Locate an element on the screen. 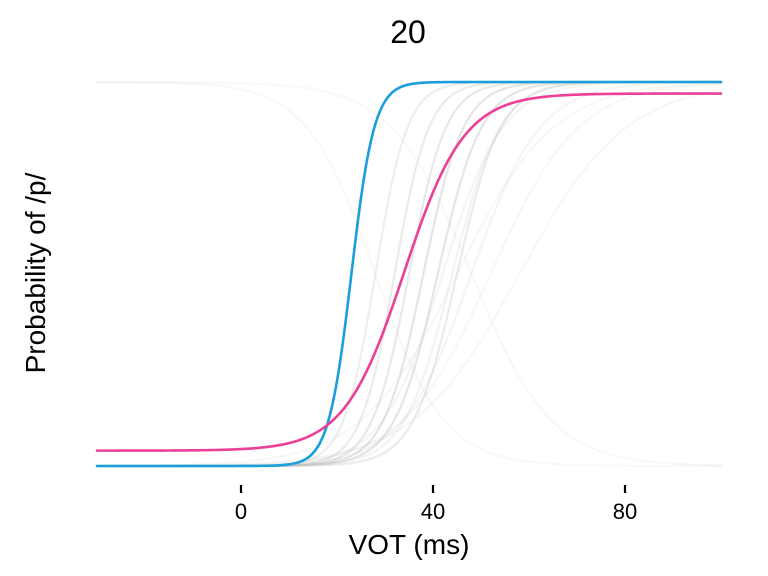 The image size is (768, 576). x-tick-label-80: 80 is located at coordinates (625, 511).